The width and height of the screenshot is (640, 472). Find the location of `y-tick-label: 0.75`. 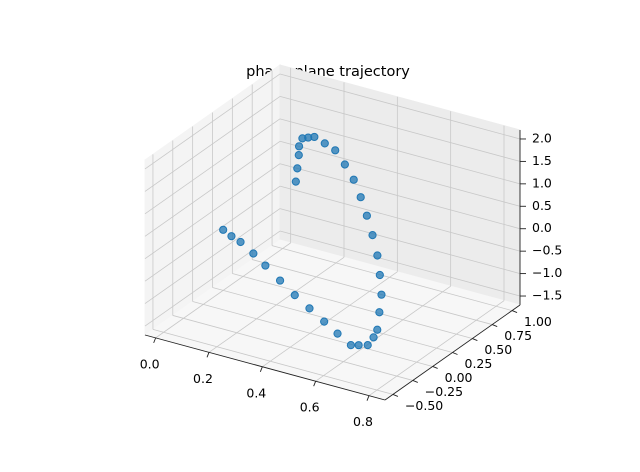

y-tick-label: 0.75 is located at coordinates (518, 335).